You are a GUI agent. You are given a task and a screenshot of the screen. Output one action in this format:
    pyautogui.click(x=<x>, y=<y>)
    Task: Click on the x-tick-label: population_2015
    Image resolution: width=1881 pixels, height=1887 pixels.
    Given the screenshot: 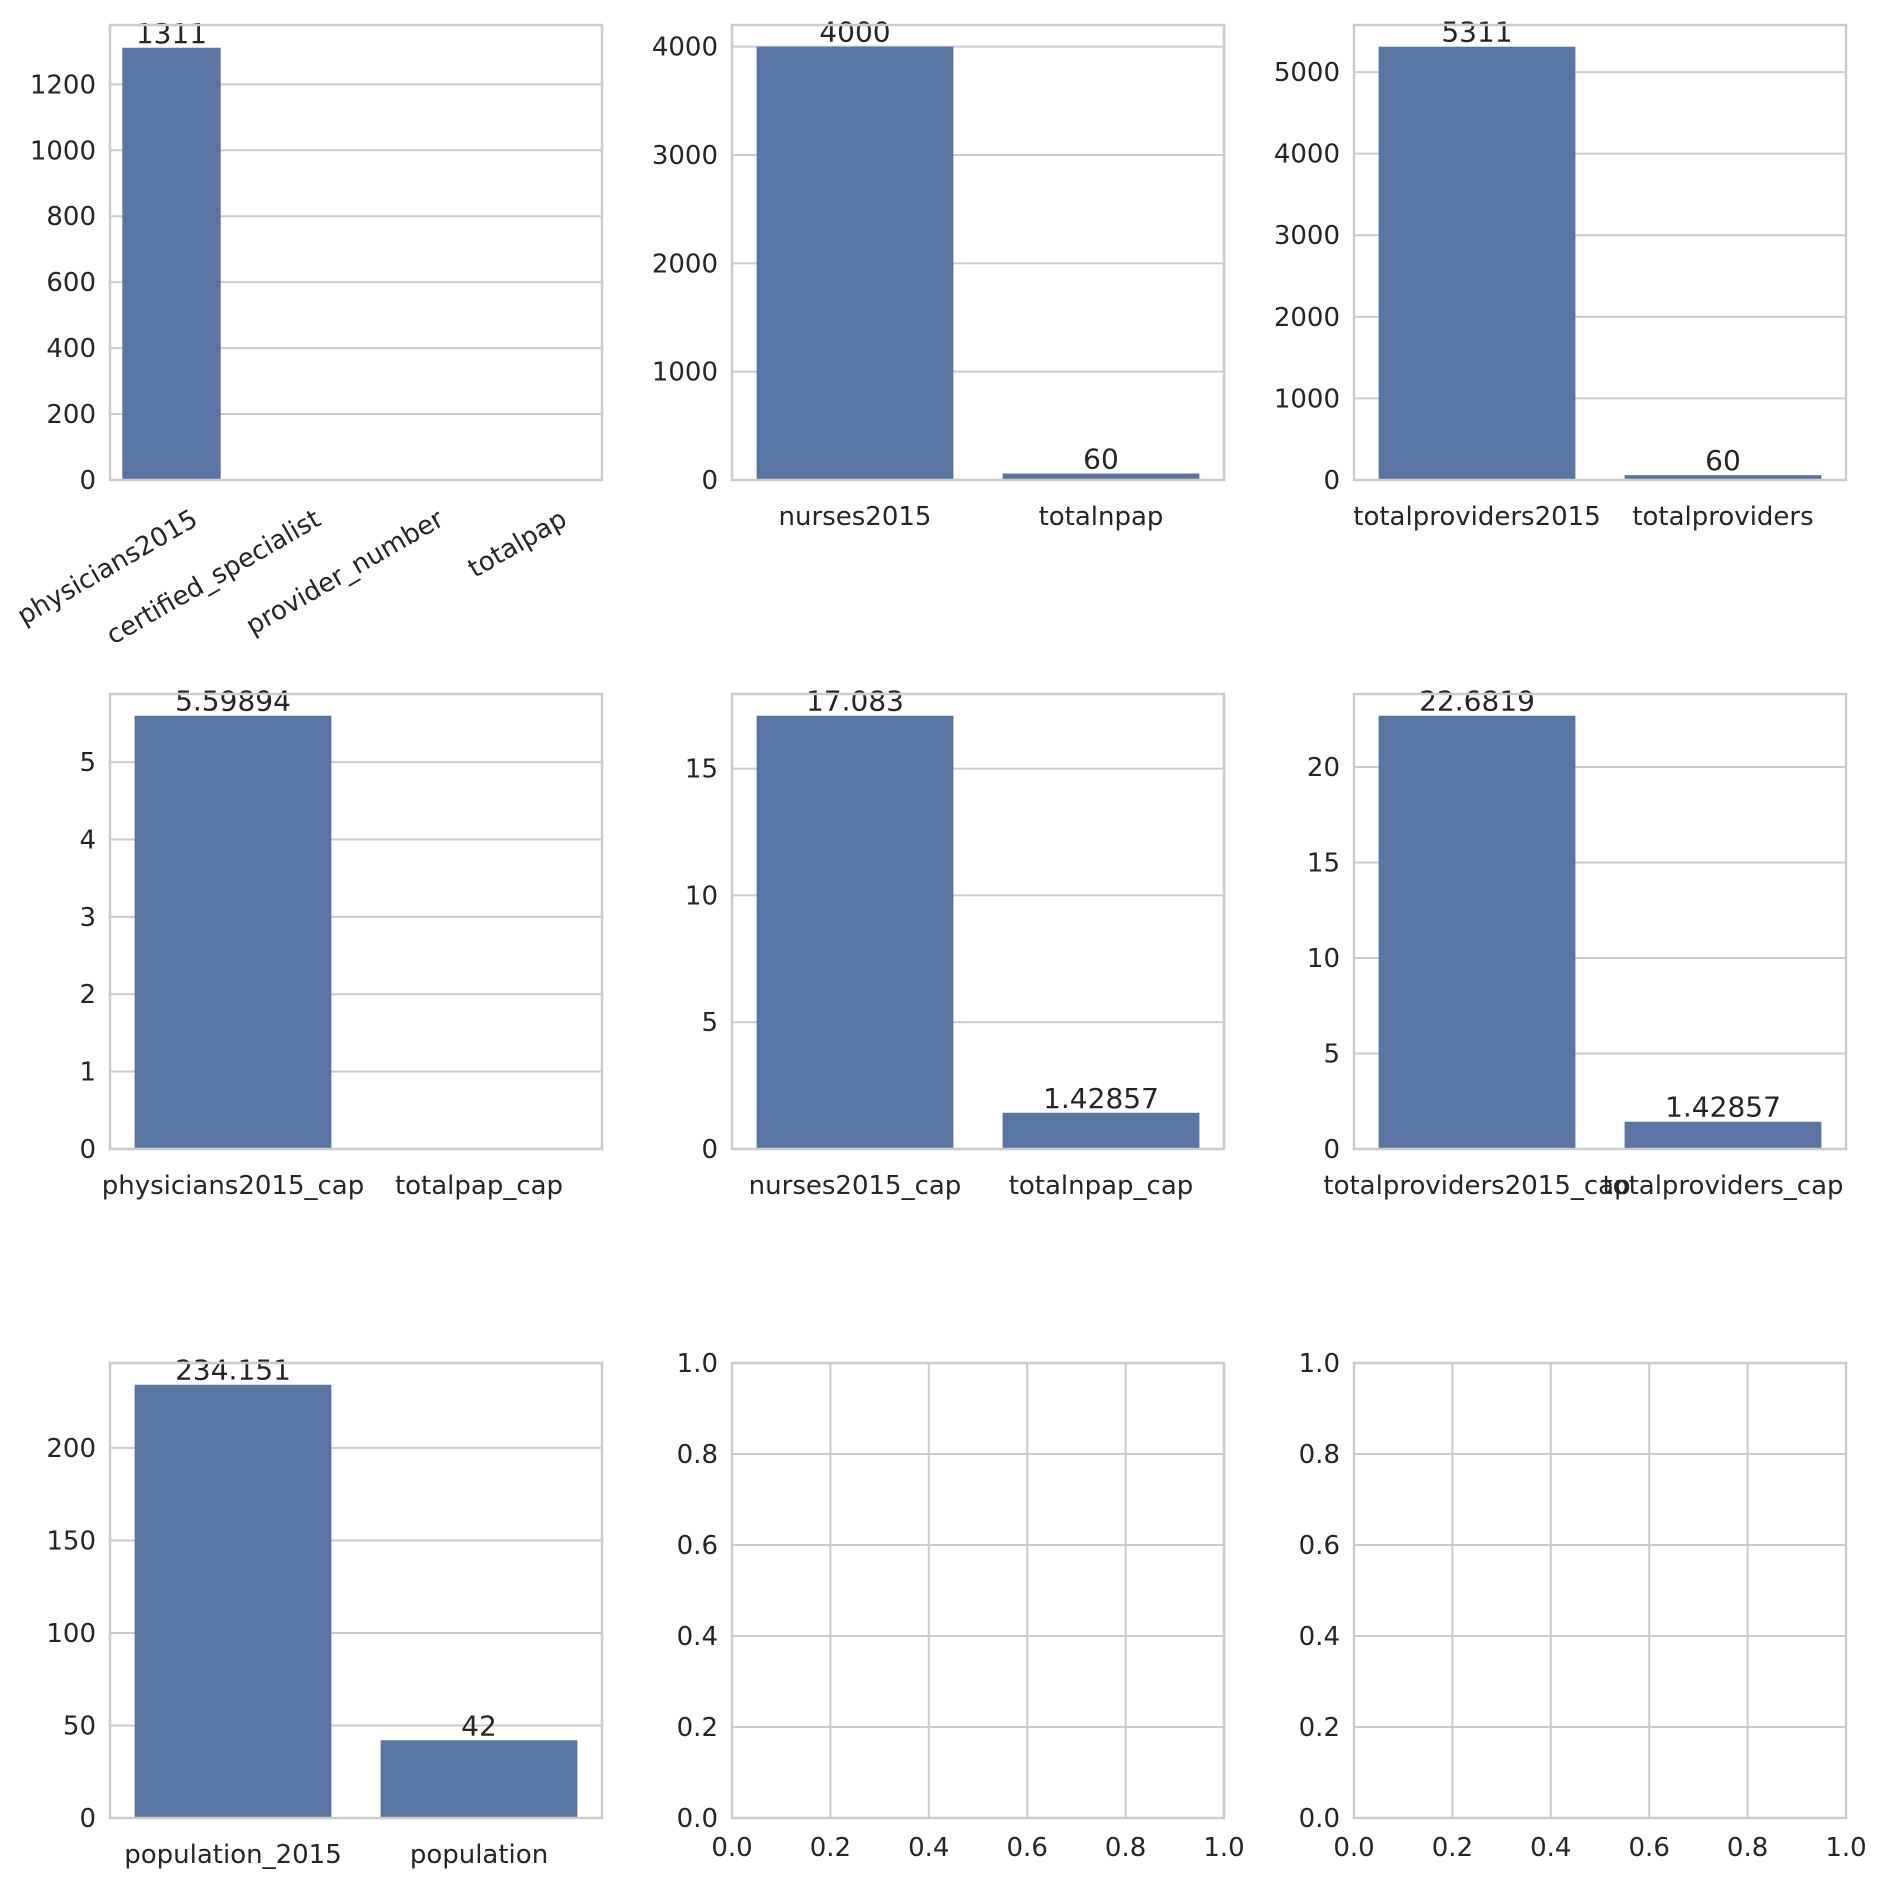 What is the action you would take?
    pyautogui.click(x=233, y=1855)
    